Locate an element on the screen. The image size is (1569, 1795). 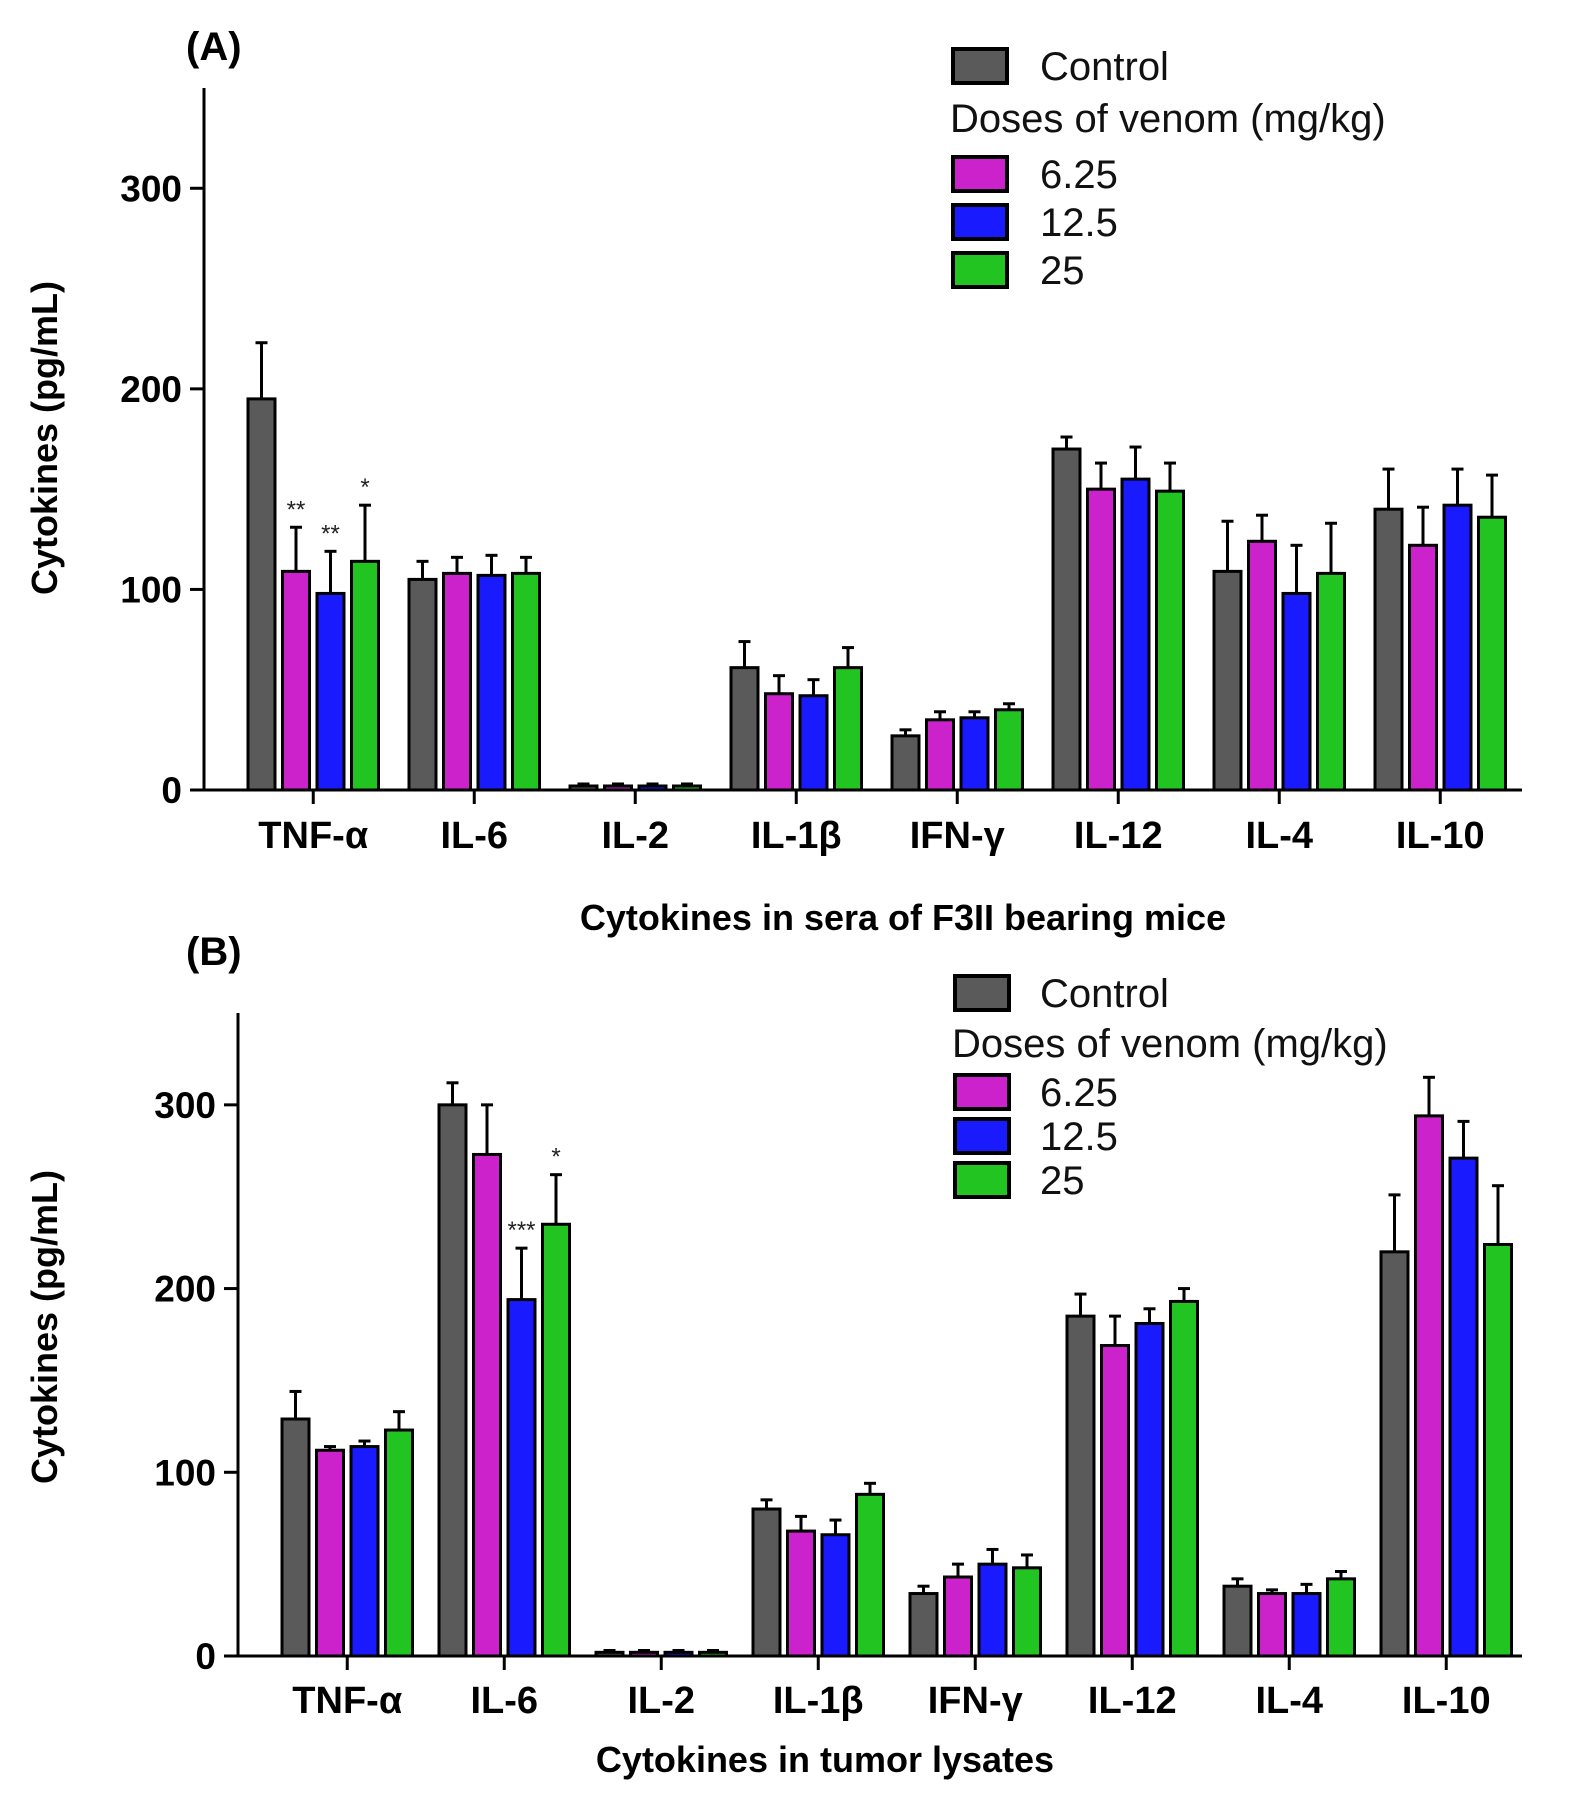
significance-marker: *** is located at coordinates (521, 1230).